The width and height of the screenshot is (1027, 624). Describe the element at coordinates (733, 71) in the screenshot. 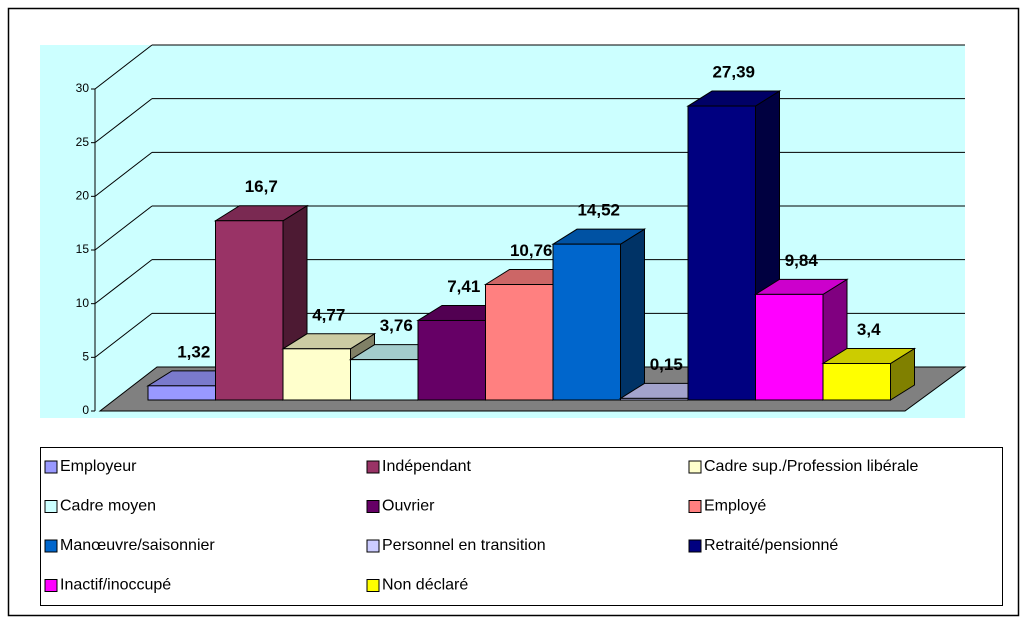

I see `value-label: 27,39` at that location.